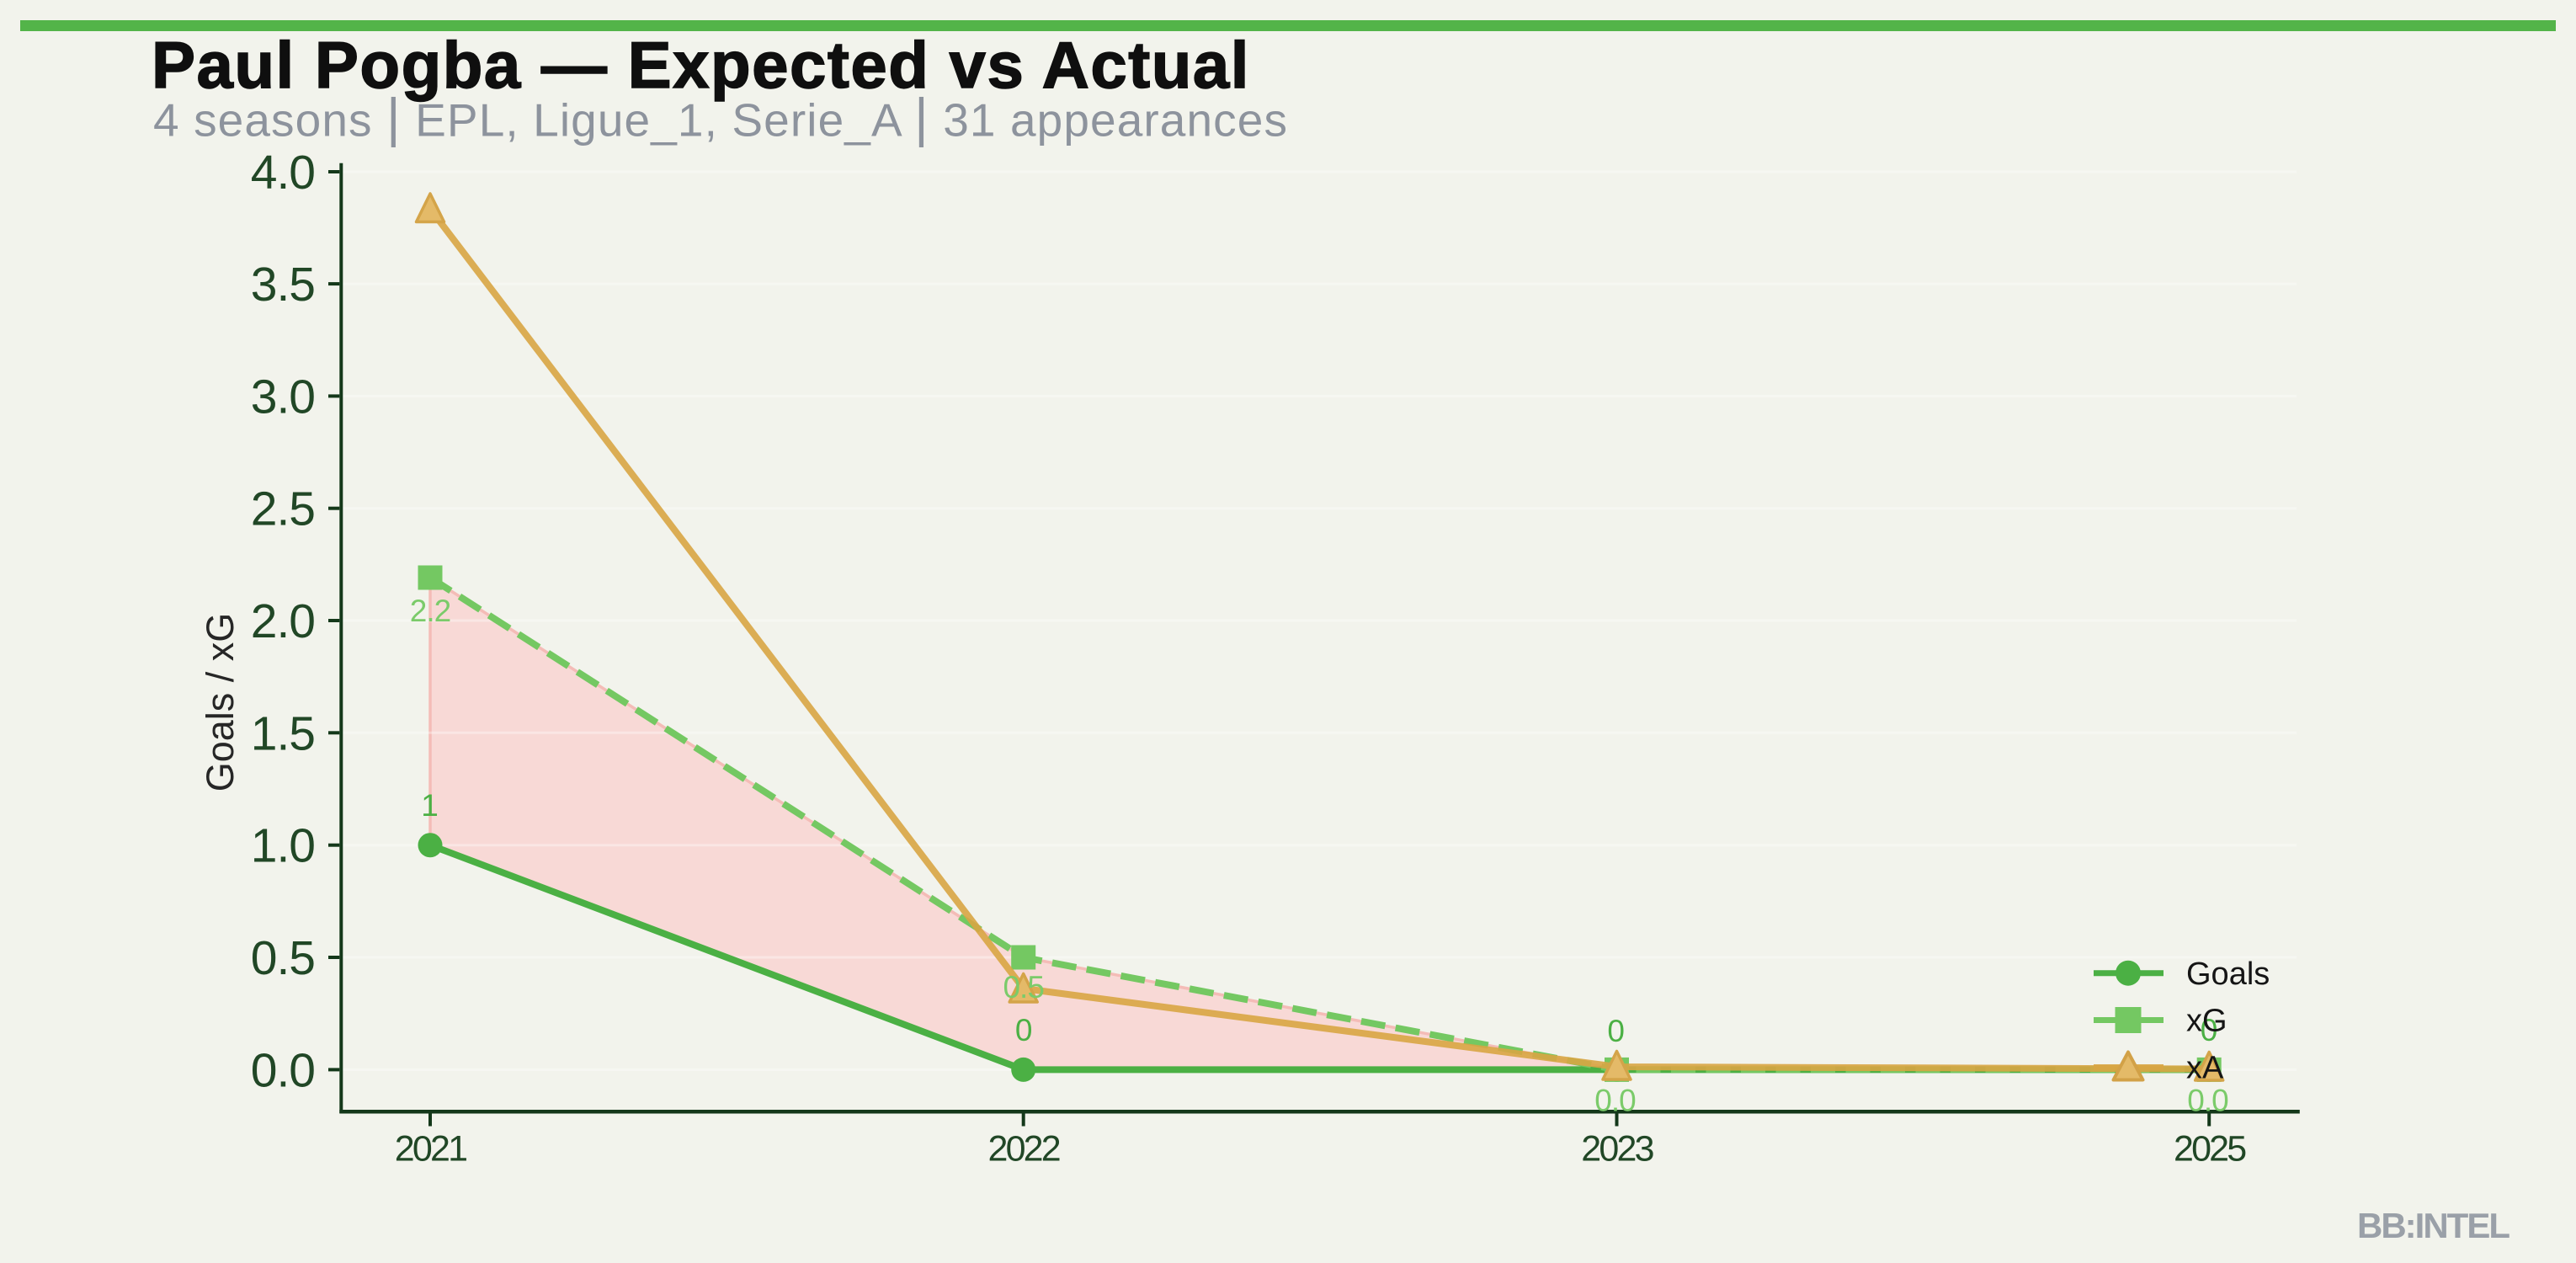  What do you see at coordinates (431, 1149) in the screenshot?
I see `svg-text: 2021` at bounding box center [431, 1149].